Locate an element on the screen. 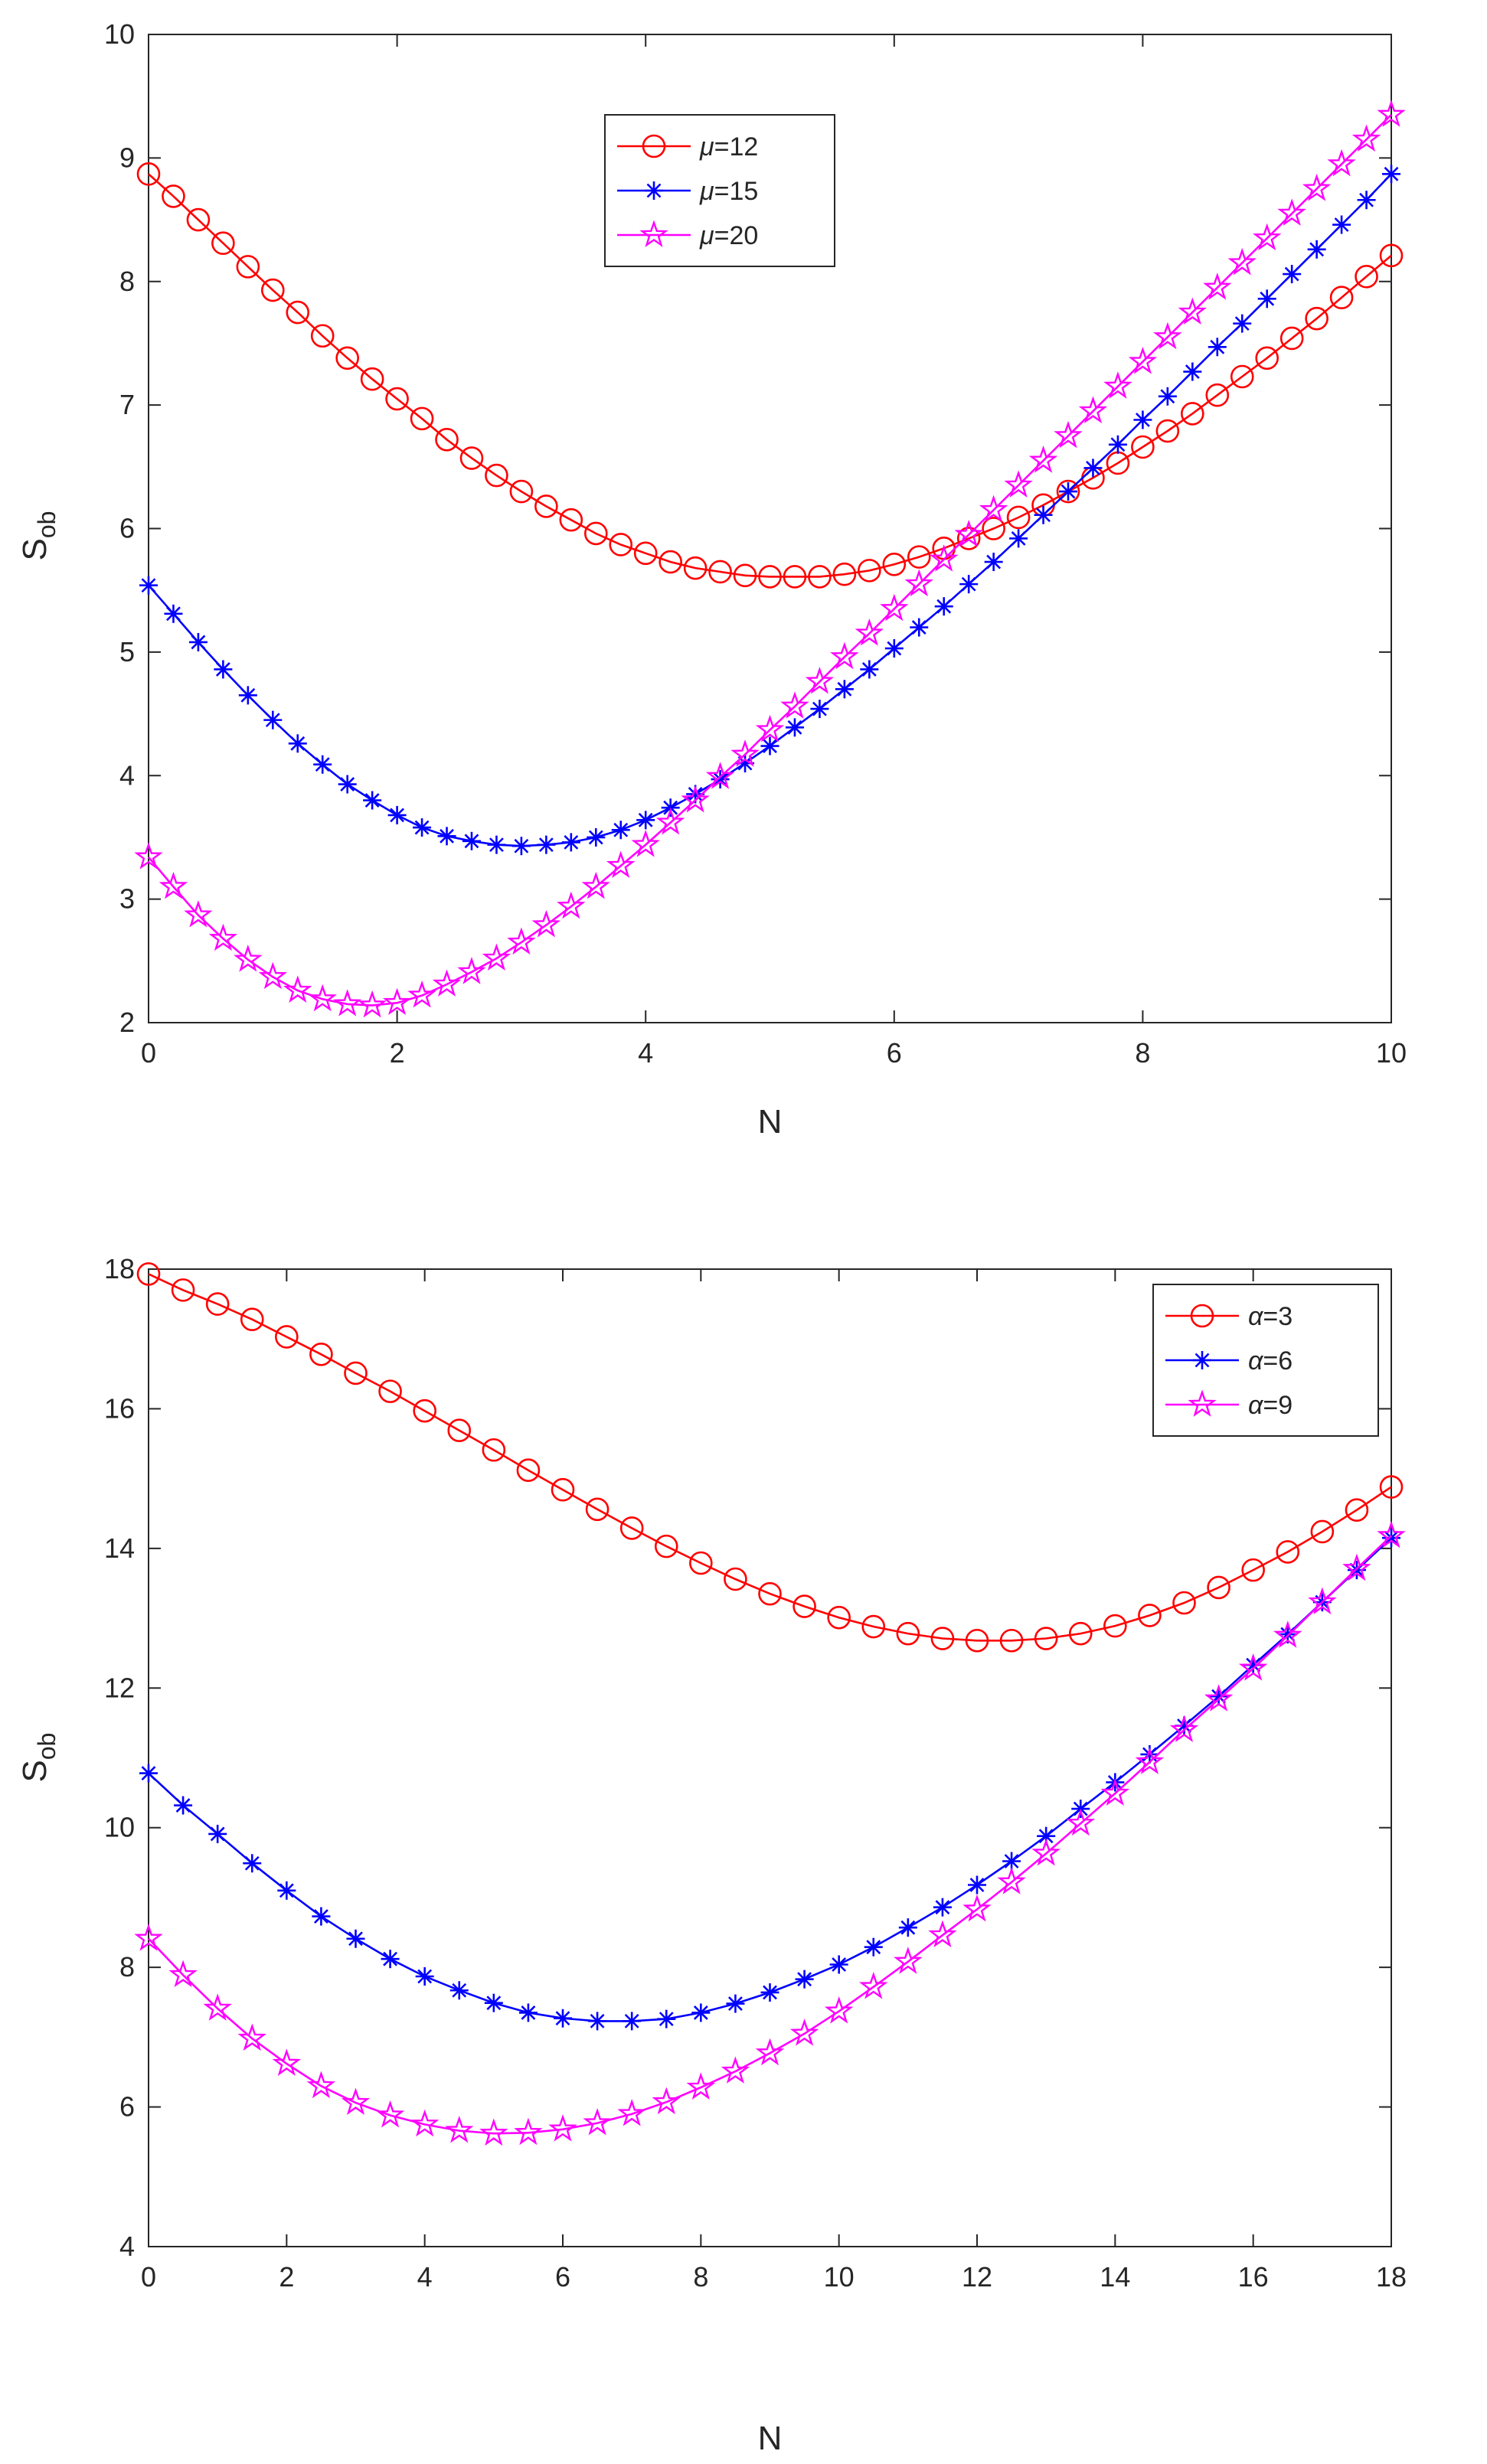  x-tick-label: 6 is located at coordinates (562, 2277).